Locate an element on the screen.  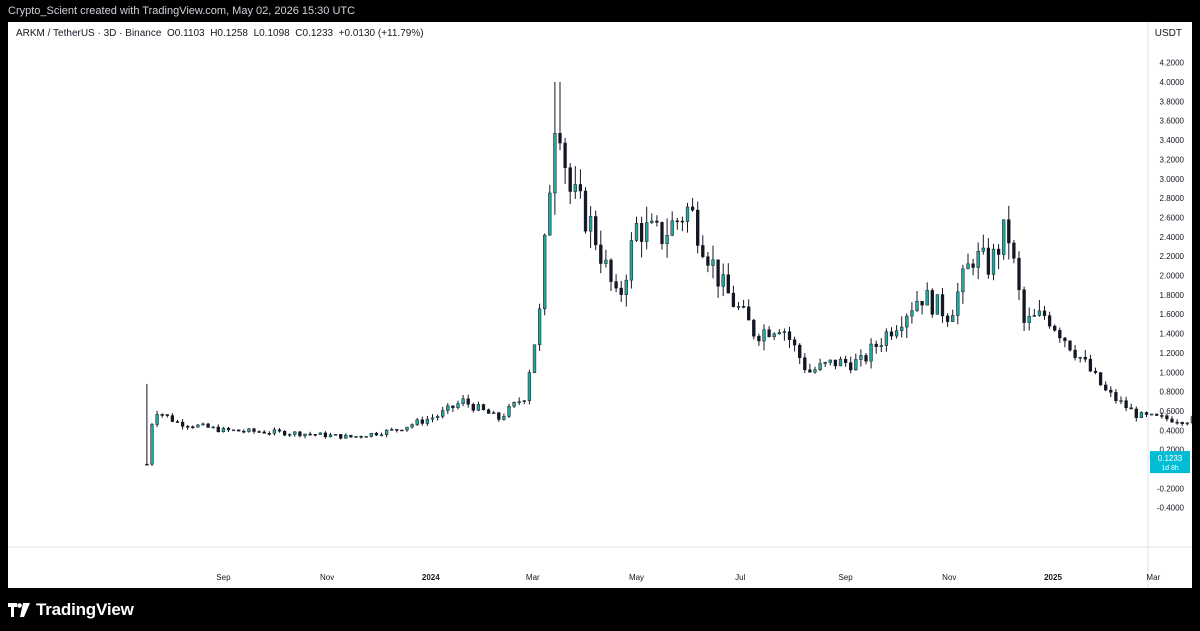
price-tick-label: 3.2000 is located at coordinates (1172, 159).